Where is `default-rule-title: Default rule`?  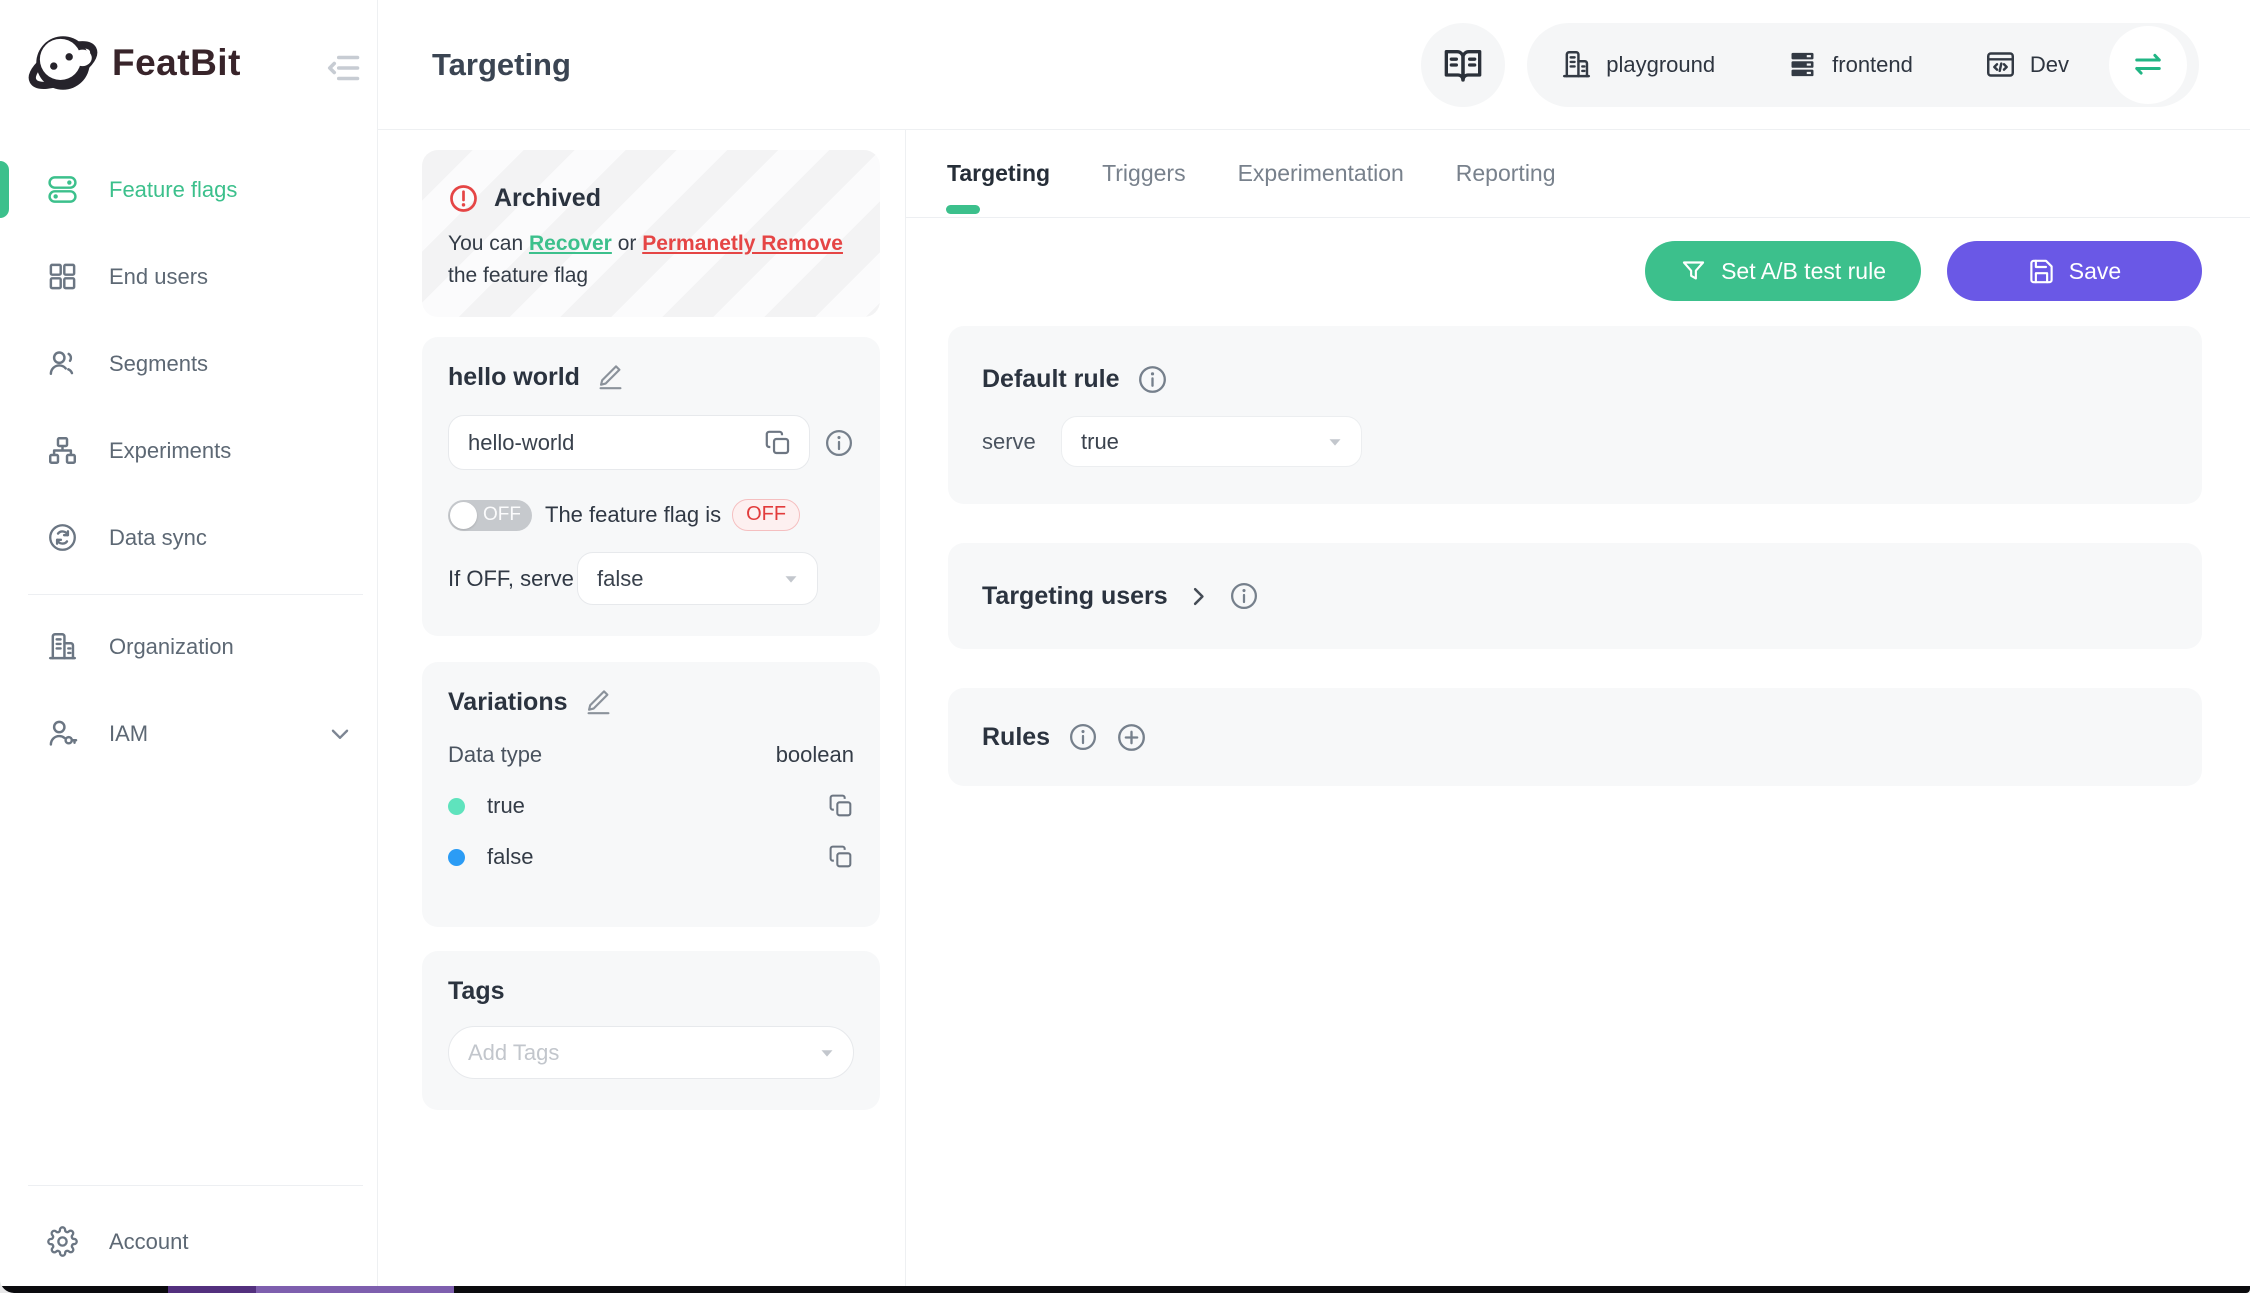 default-rule-title: Default rule is located at coordinates (1051, 379).